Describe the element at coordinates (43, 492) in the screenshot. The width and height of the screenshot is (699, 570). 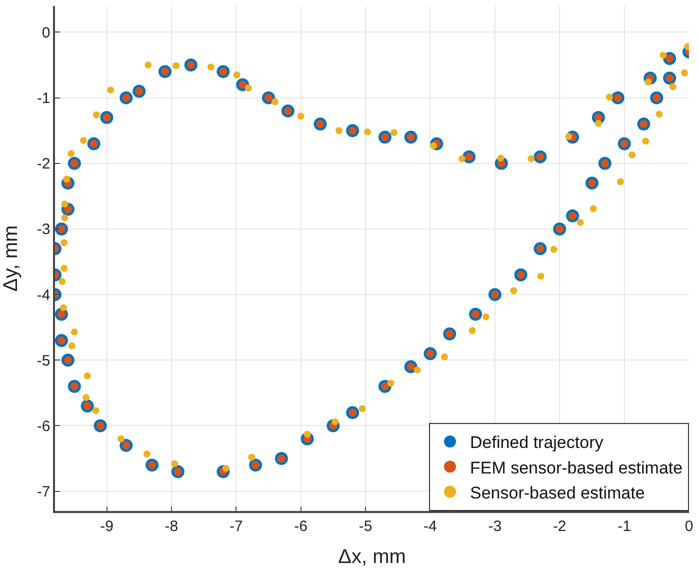
I see `y-tick-label: -7` at that location.